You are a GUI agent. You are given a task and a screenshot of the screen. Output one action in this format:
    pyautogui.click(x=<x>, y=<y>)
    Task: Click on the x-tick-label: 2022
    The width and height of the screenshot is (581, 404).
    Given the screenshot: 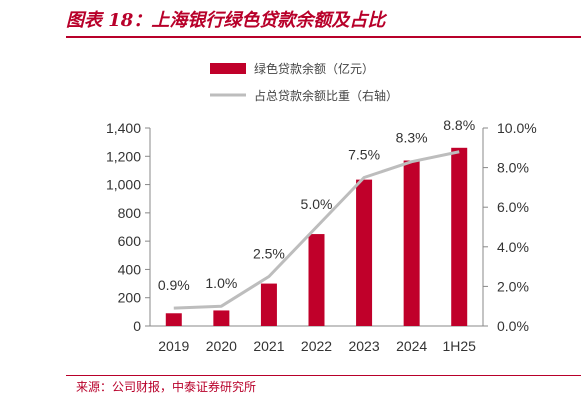 What is the action you would take?
    pyautogui.click(x=316, y=346)
    